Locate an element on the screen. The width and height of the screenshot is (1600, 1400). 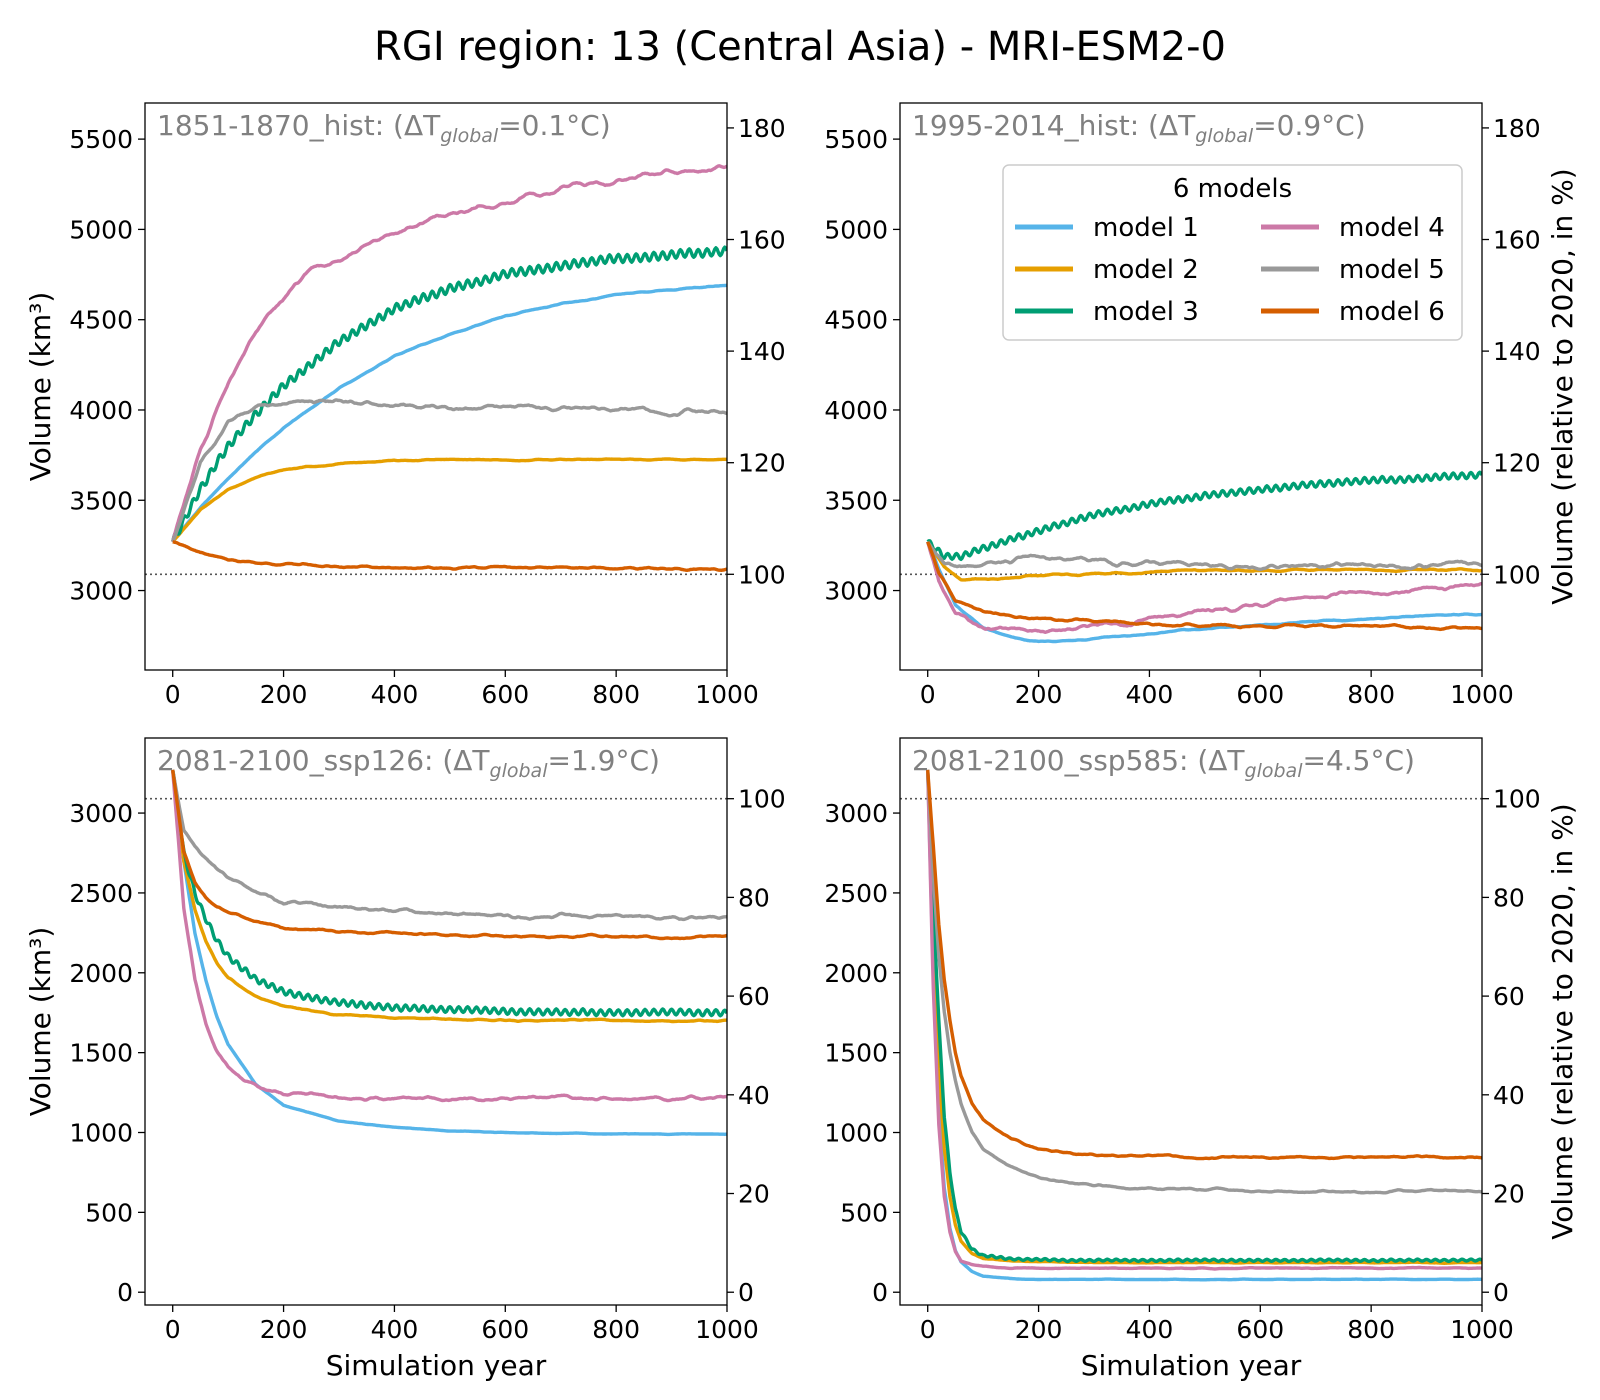
legend-item: model 1 is located at coordinates (1107, 228).